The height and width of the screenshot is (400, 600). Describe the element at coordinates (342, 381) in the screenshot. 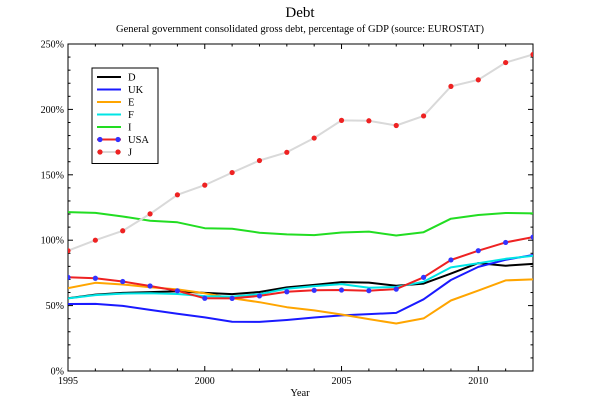

I see `x-tick-label: 2005` at that location.